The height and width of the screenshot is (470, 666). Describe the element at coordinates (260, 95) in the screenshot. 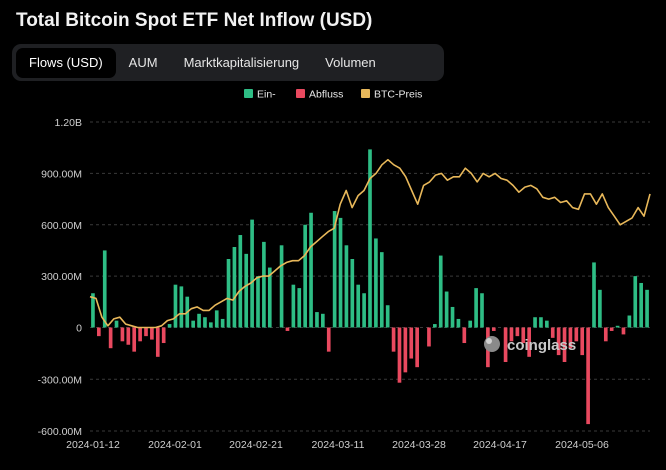

I see `legend-item-inflow: Ein-` at that location.